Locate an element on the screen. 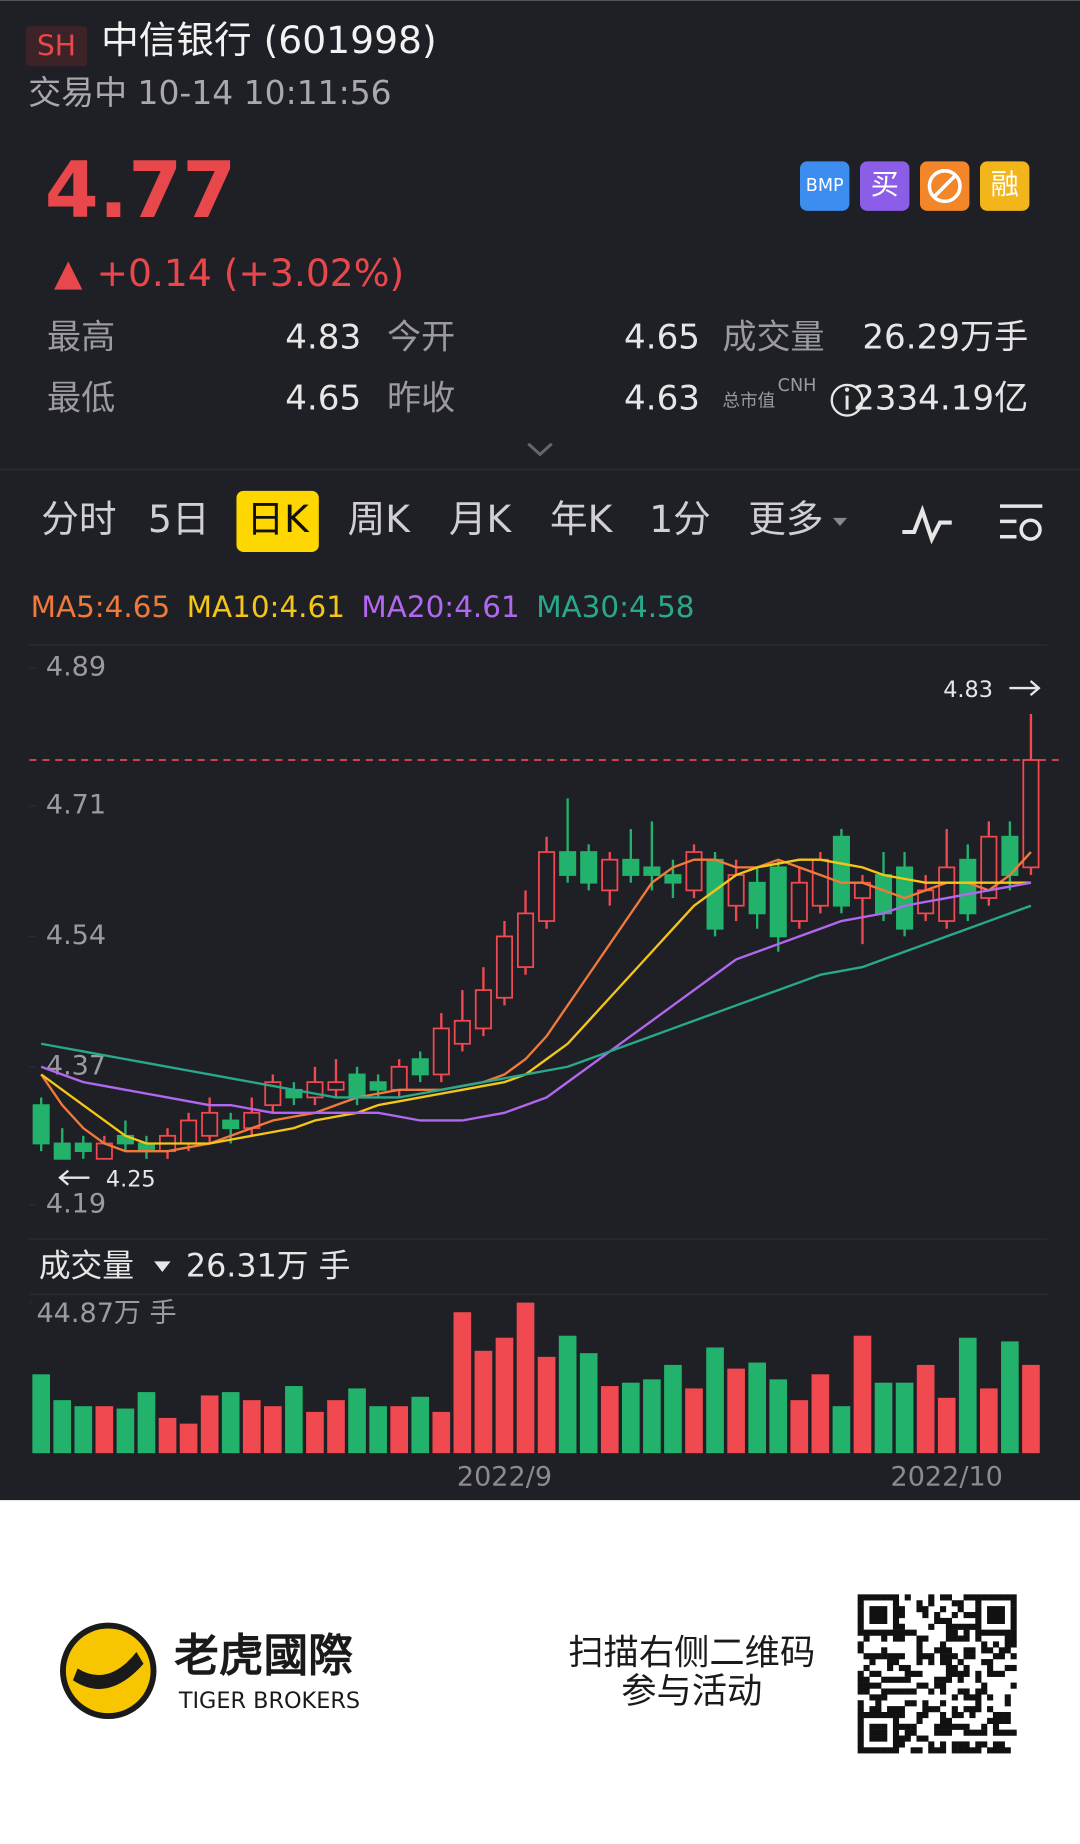  tab: 月K is located at coordinates (481, 519).